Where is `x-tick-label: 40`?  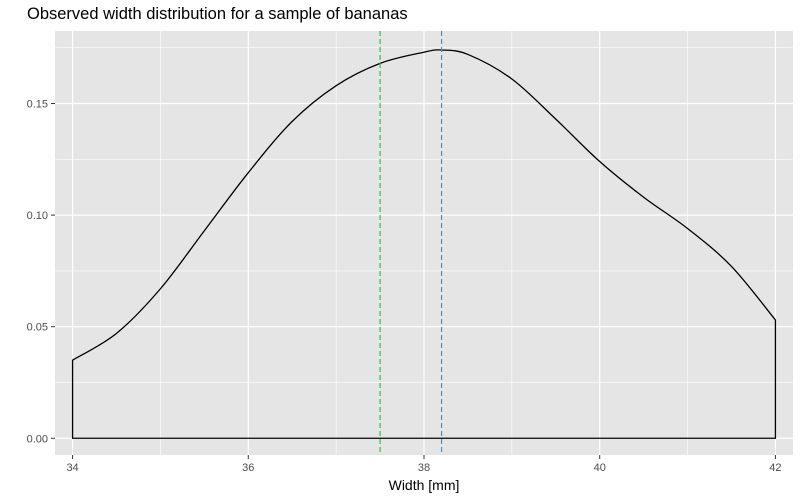
x-tick-label: 40 is located at coordinates (600, 468).